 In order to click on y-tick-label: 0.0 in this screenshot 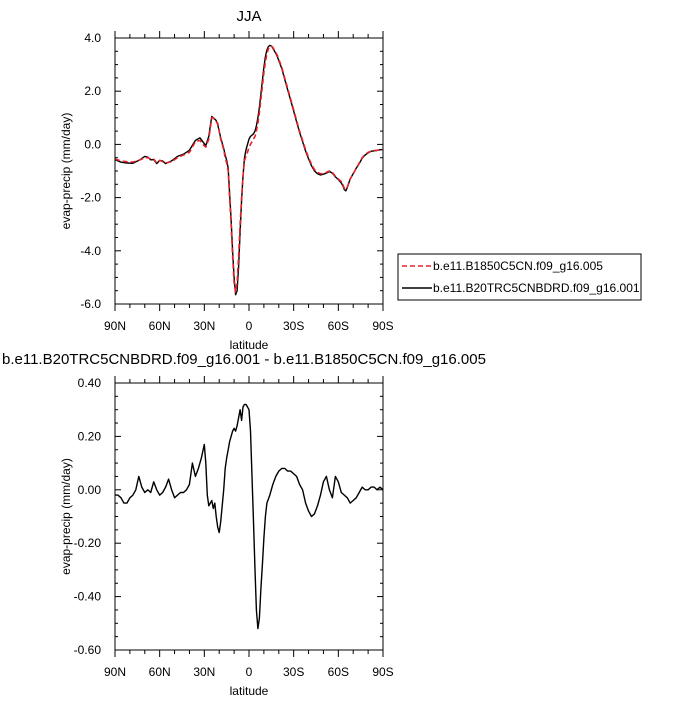, I will do `click(92, 144)`.